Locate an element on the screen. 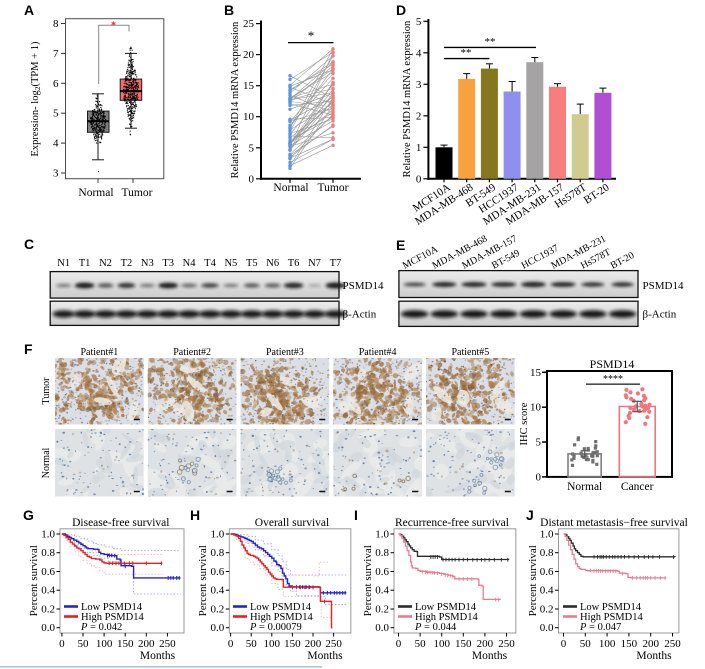  svg-text: N7 is located at coordinates (314, 263).